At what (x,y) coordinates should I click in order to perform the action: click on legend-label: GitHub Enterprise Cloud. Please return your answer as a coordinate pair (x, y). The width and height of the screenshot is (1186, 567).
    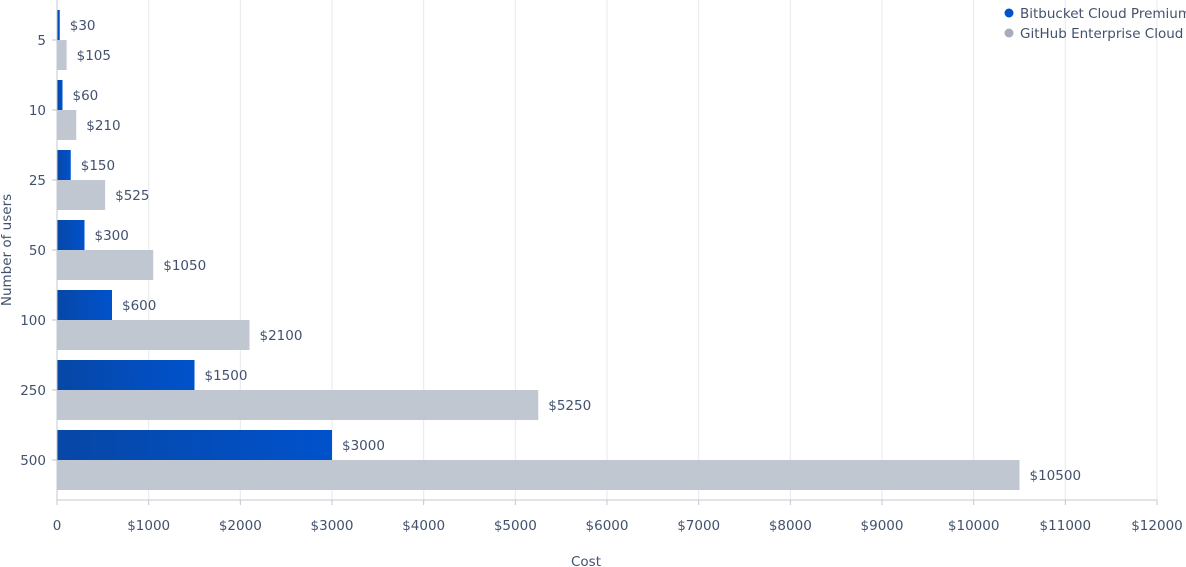
    Looking at the image, I should click on (1101, 34).